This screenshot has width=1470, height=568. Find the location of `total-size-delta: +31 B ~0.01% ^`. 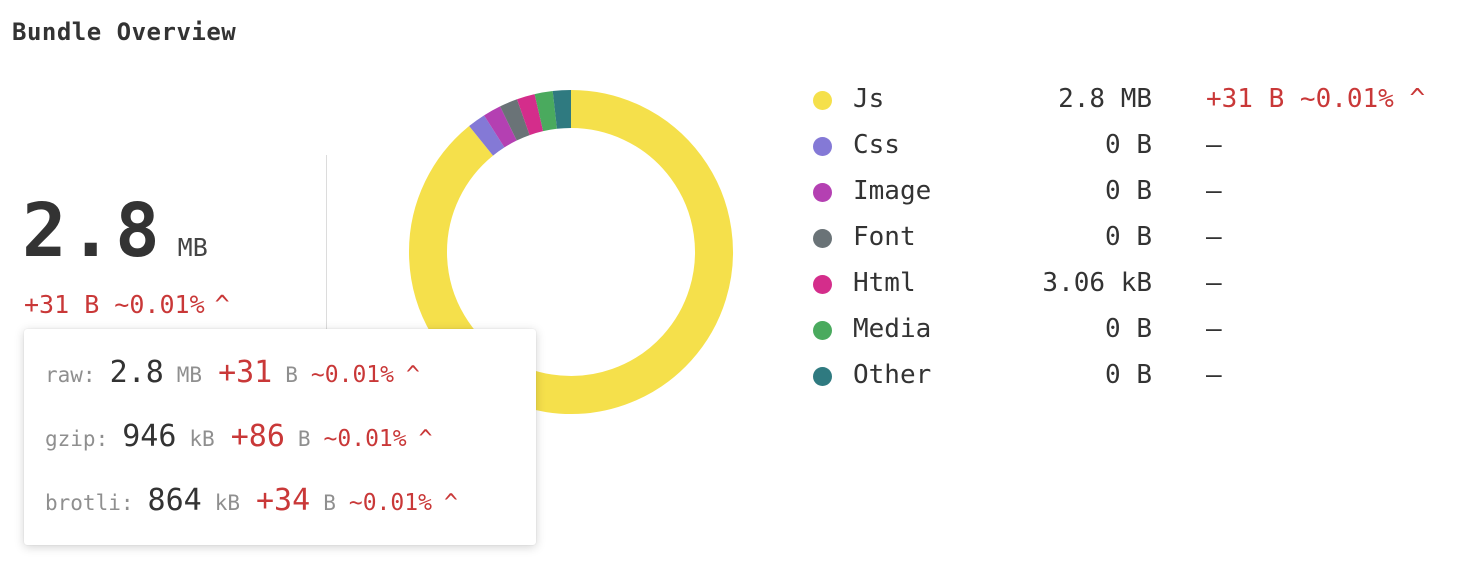

total-size-delta: +31 B ~0.01% ^ is located at coordinates (127, 304).